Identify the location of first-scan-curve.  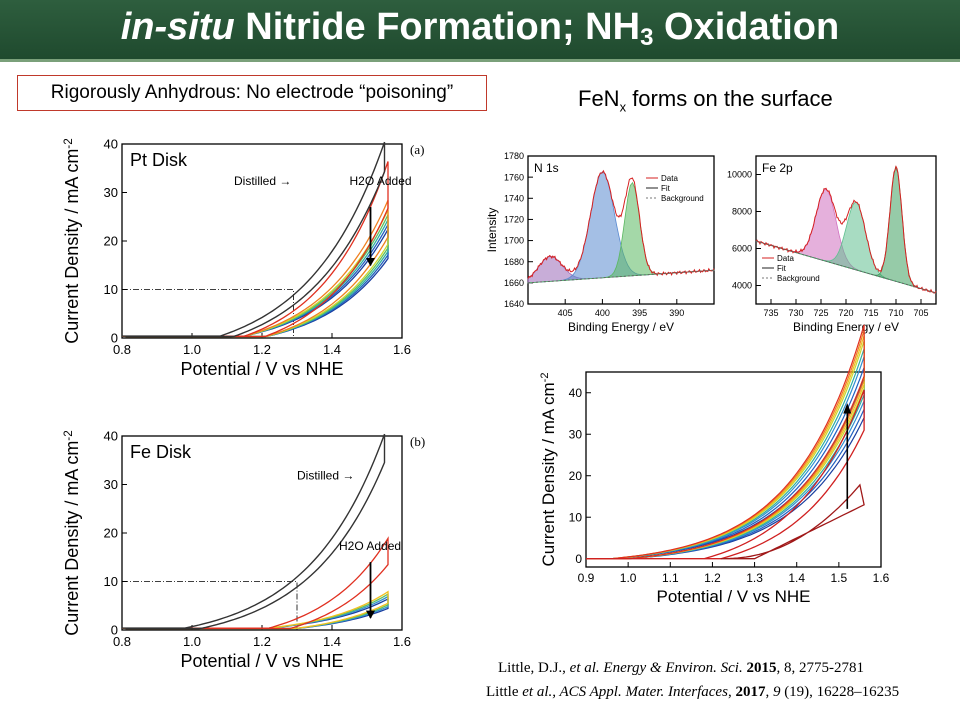
(792, 521).